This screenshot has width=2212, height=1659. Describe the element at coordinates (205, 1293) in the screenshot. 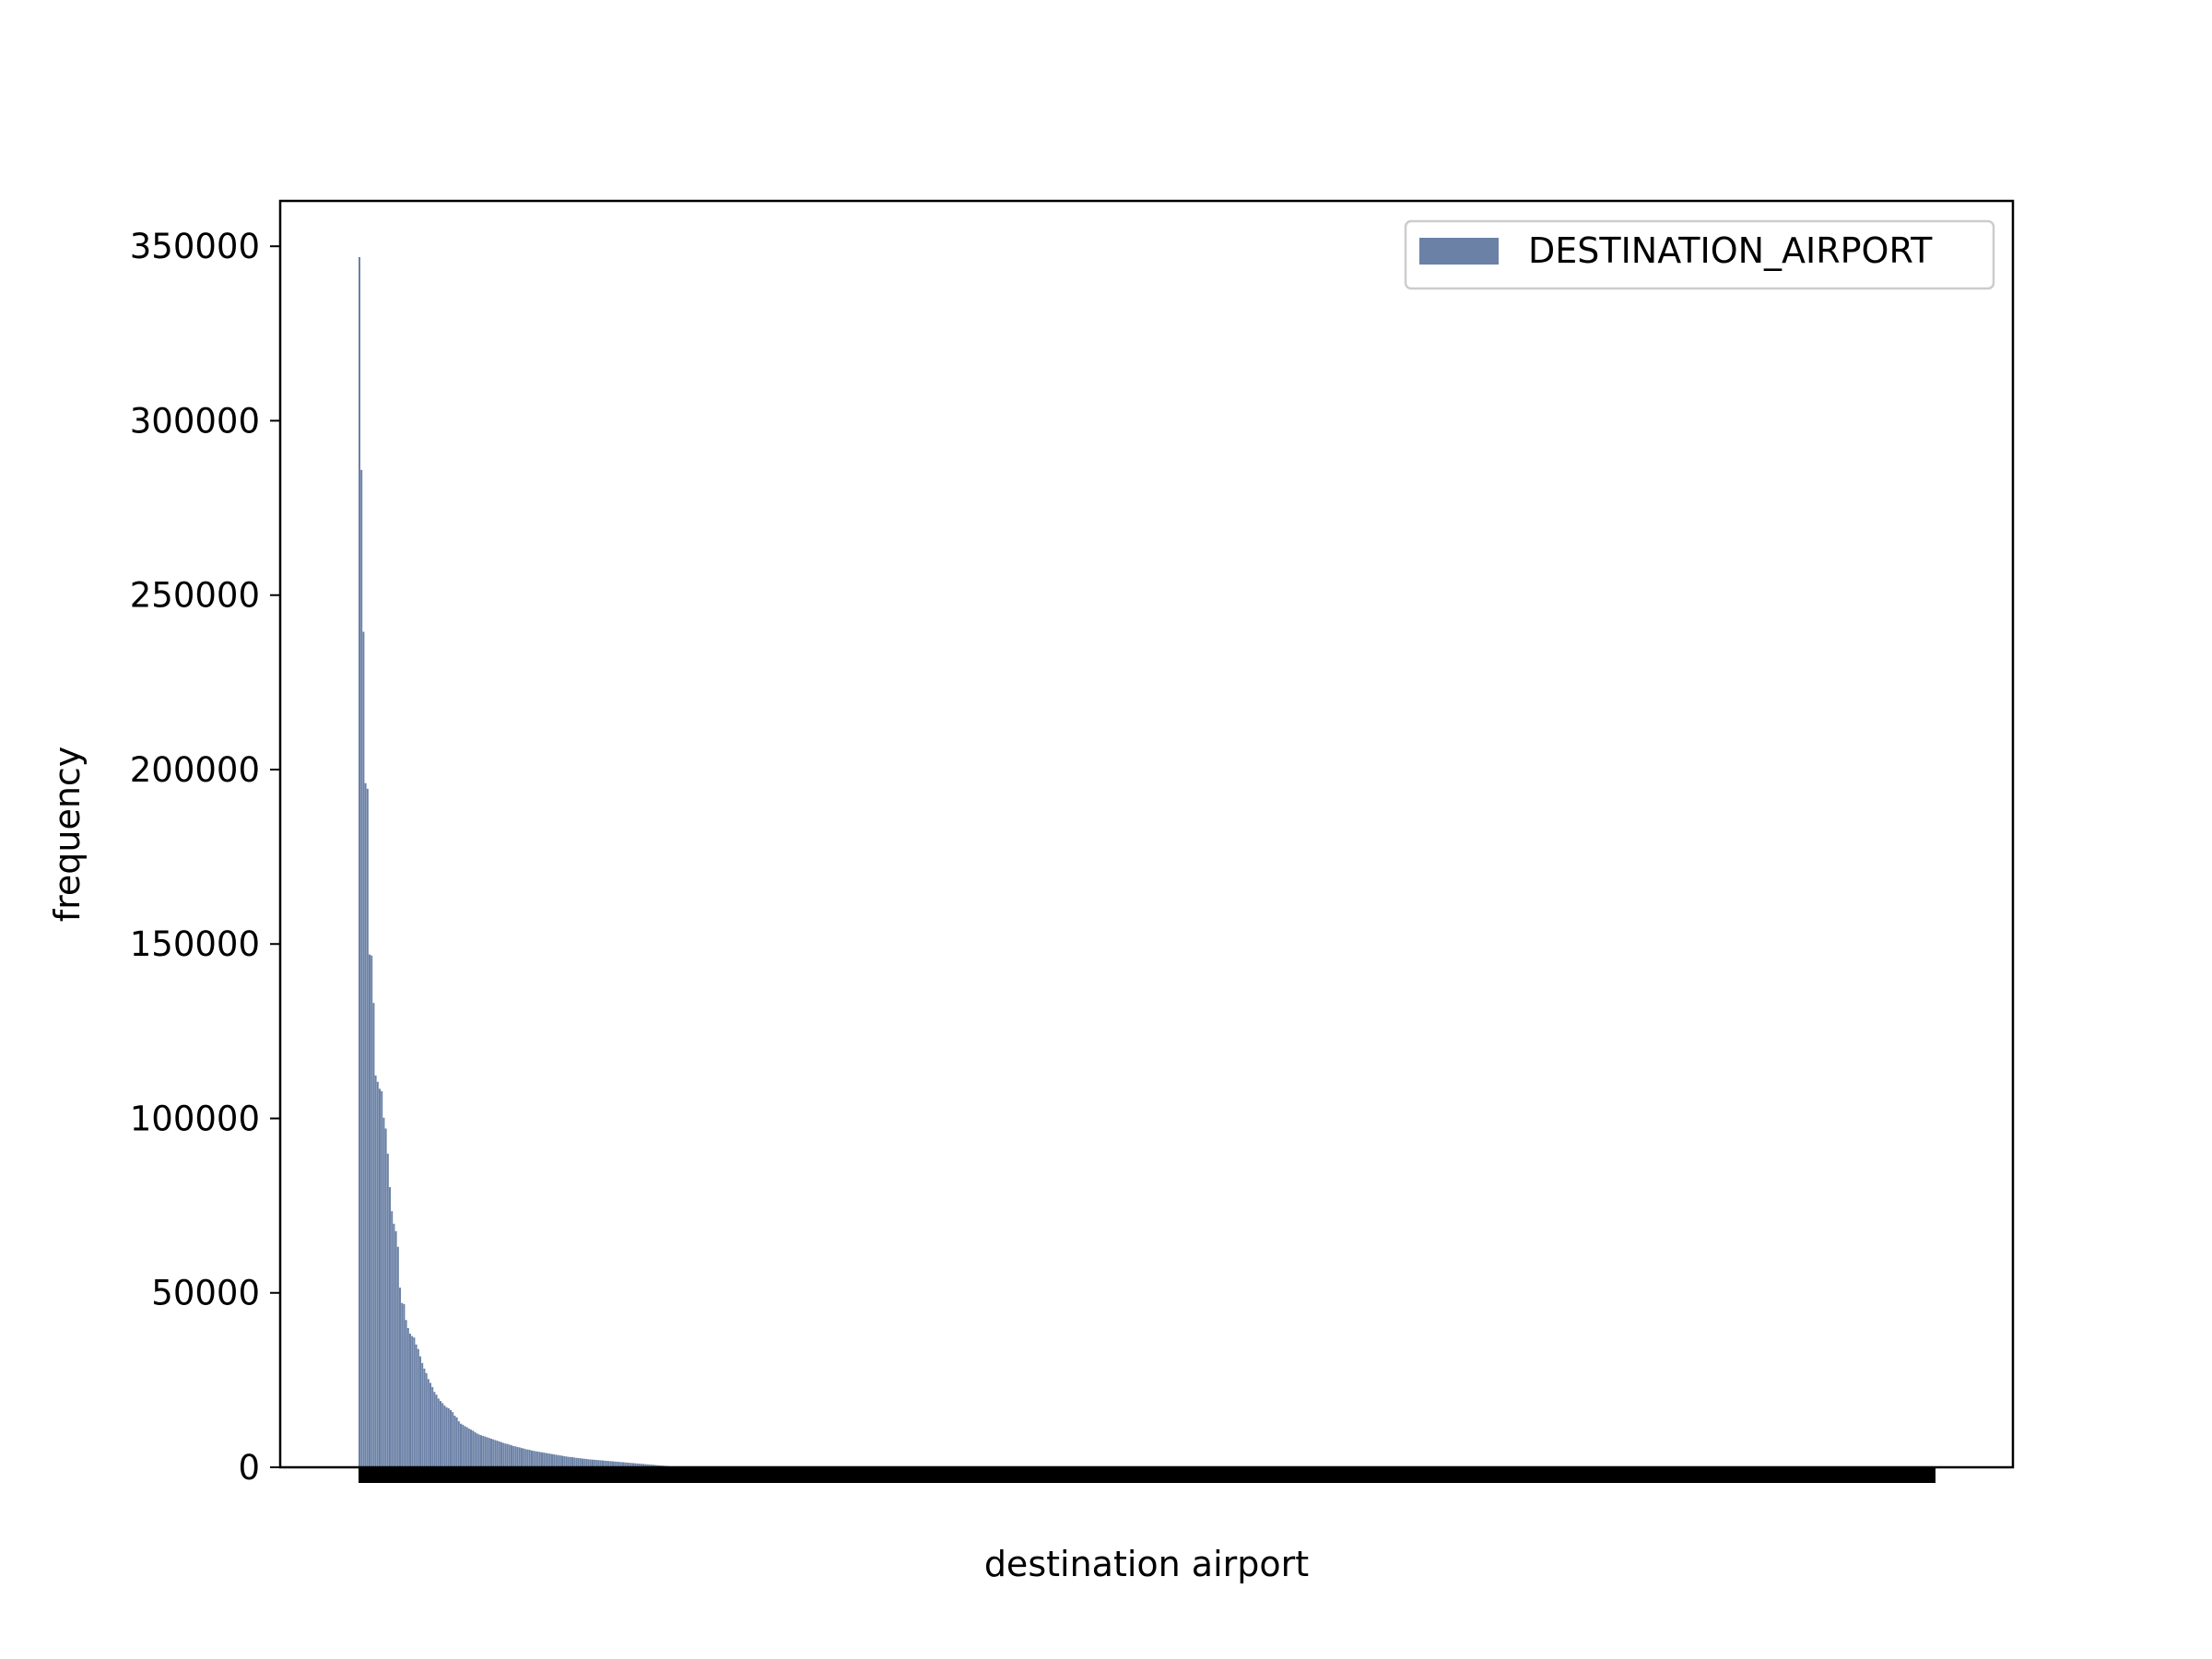

I see `y-tick-label: 50000` at that location.